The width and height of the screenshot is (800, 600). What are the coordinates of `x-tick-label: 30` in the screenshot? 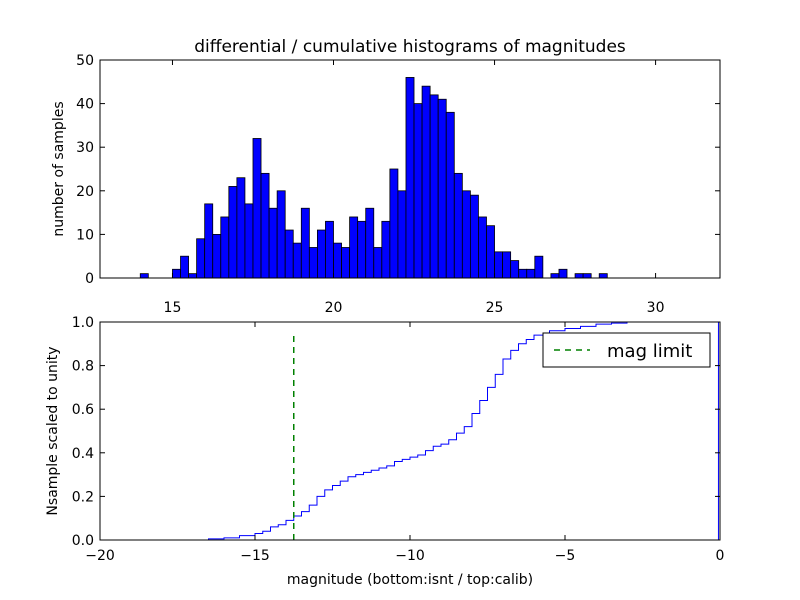 It's located at (656, 308).